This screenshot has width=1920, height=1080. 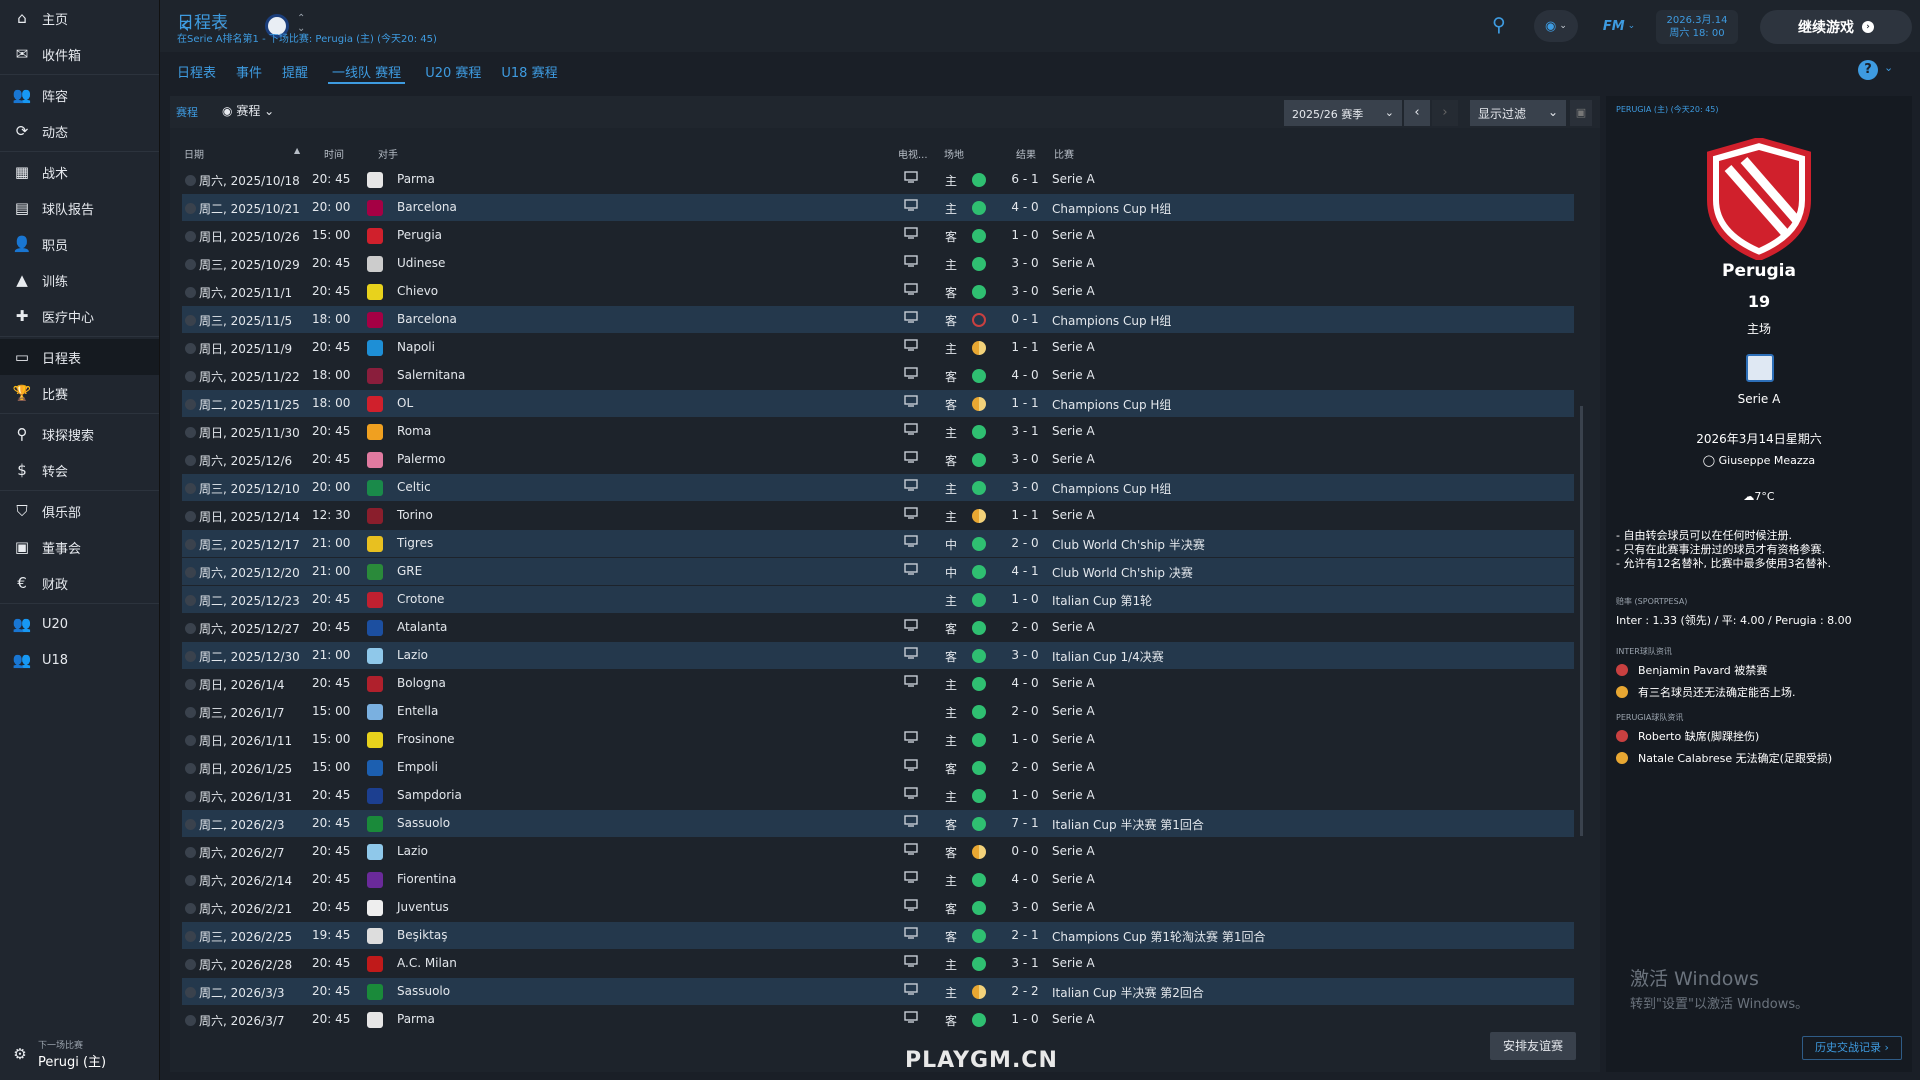 I want to click on tab-0: 日程表, so click(x=197, y=73).